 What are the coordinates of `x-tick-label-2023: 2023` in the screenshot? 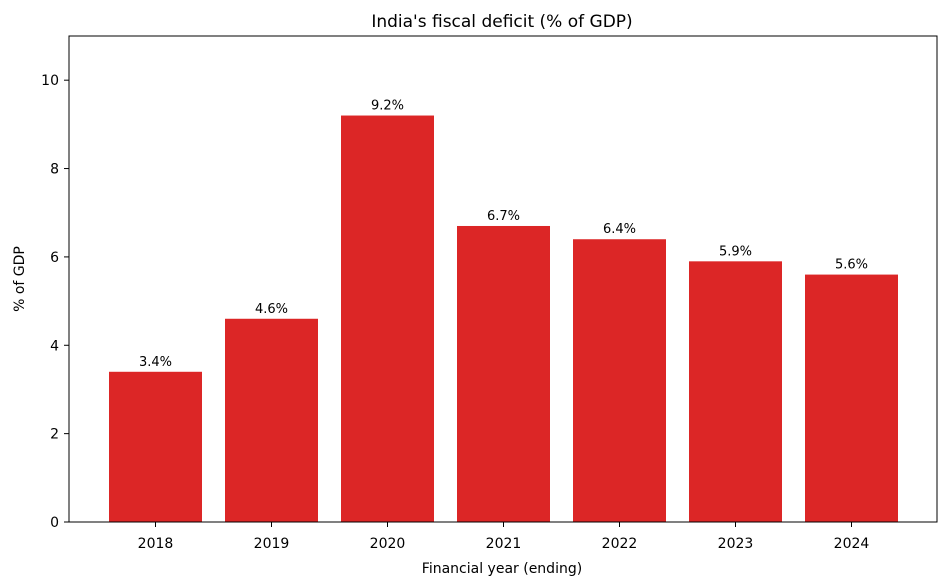 It's located at (736, 544).